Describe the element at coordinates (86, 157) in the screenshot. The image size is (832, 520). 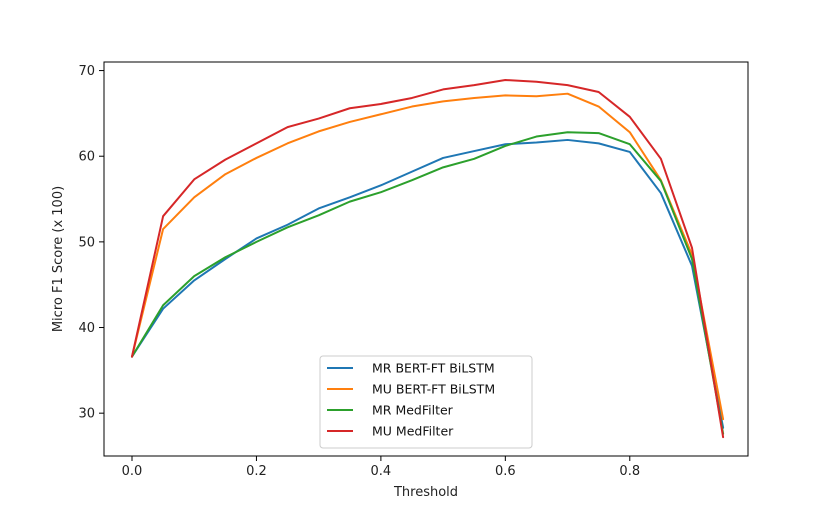
I see `y-tick-label: 60` at that location.